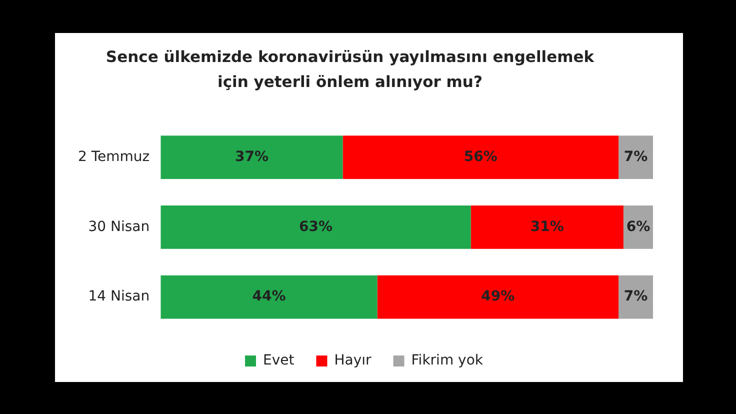  I want to click on data-label: 63%, so click(315, 226).